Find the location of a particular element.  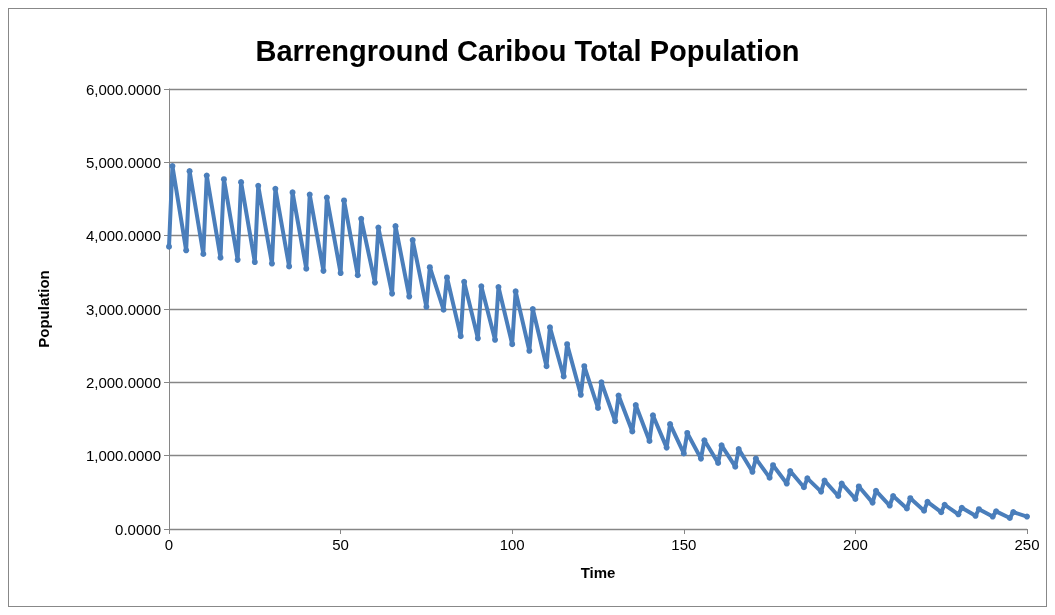

y-axis-title: Population is located at coordinates (43, 309).